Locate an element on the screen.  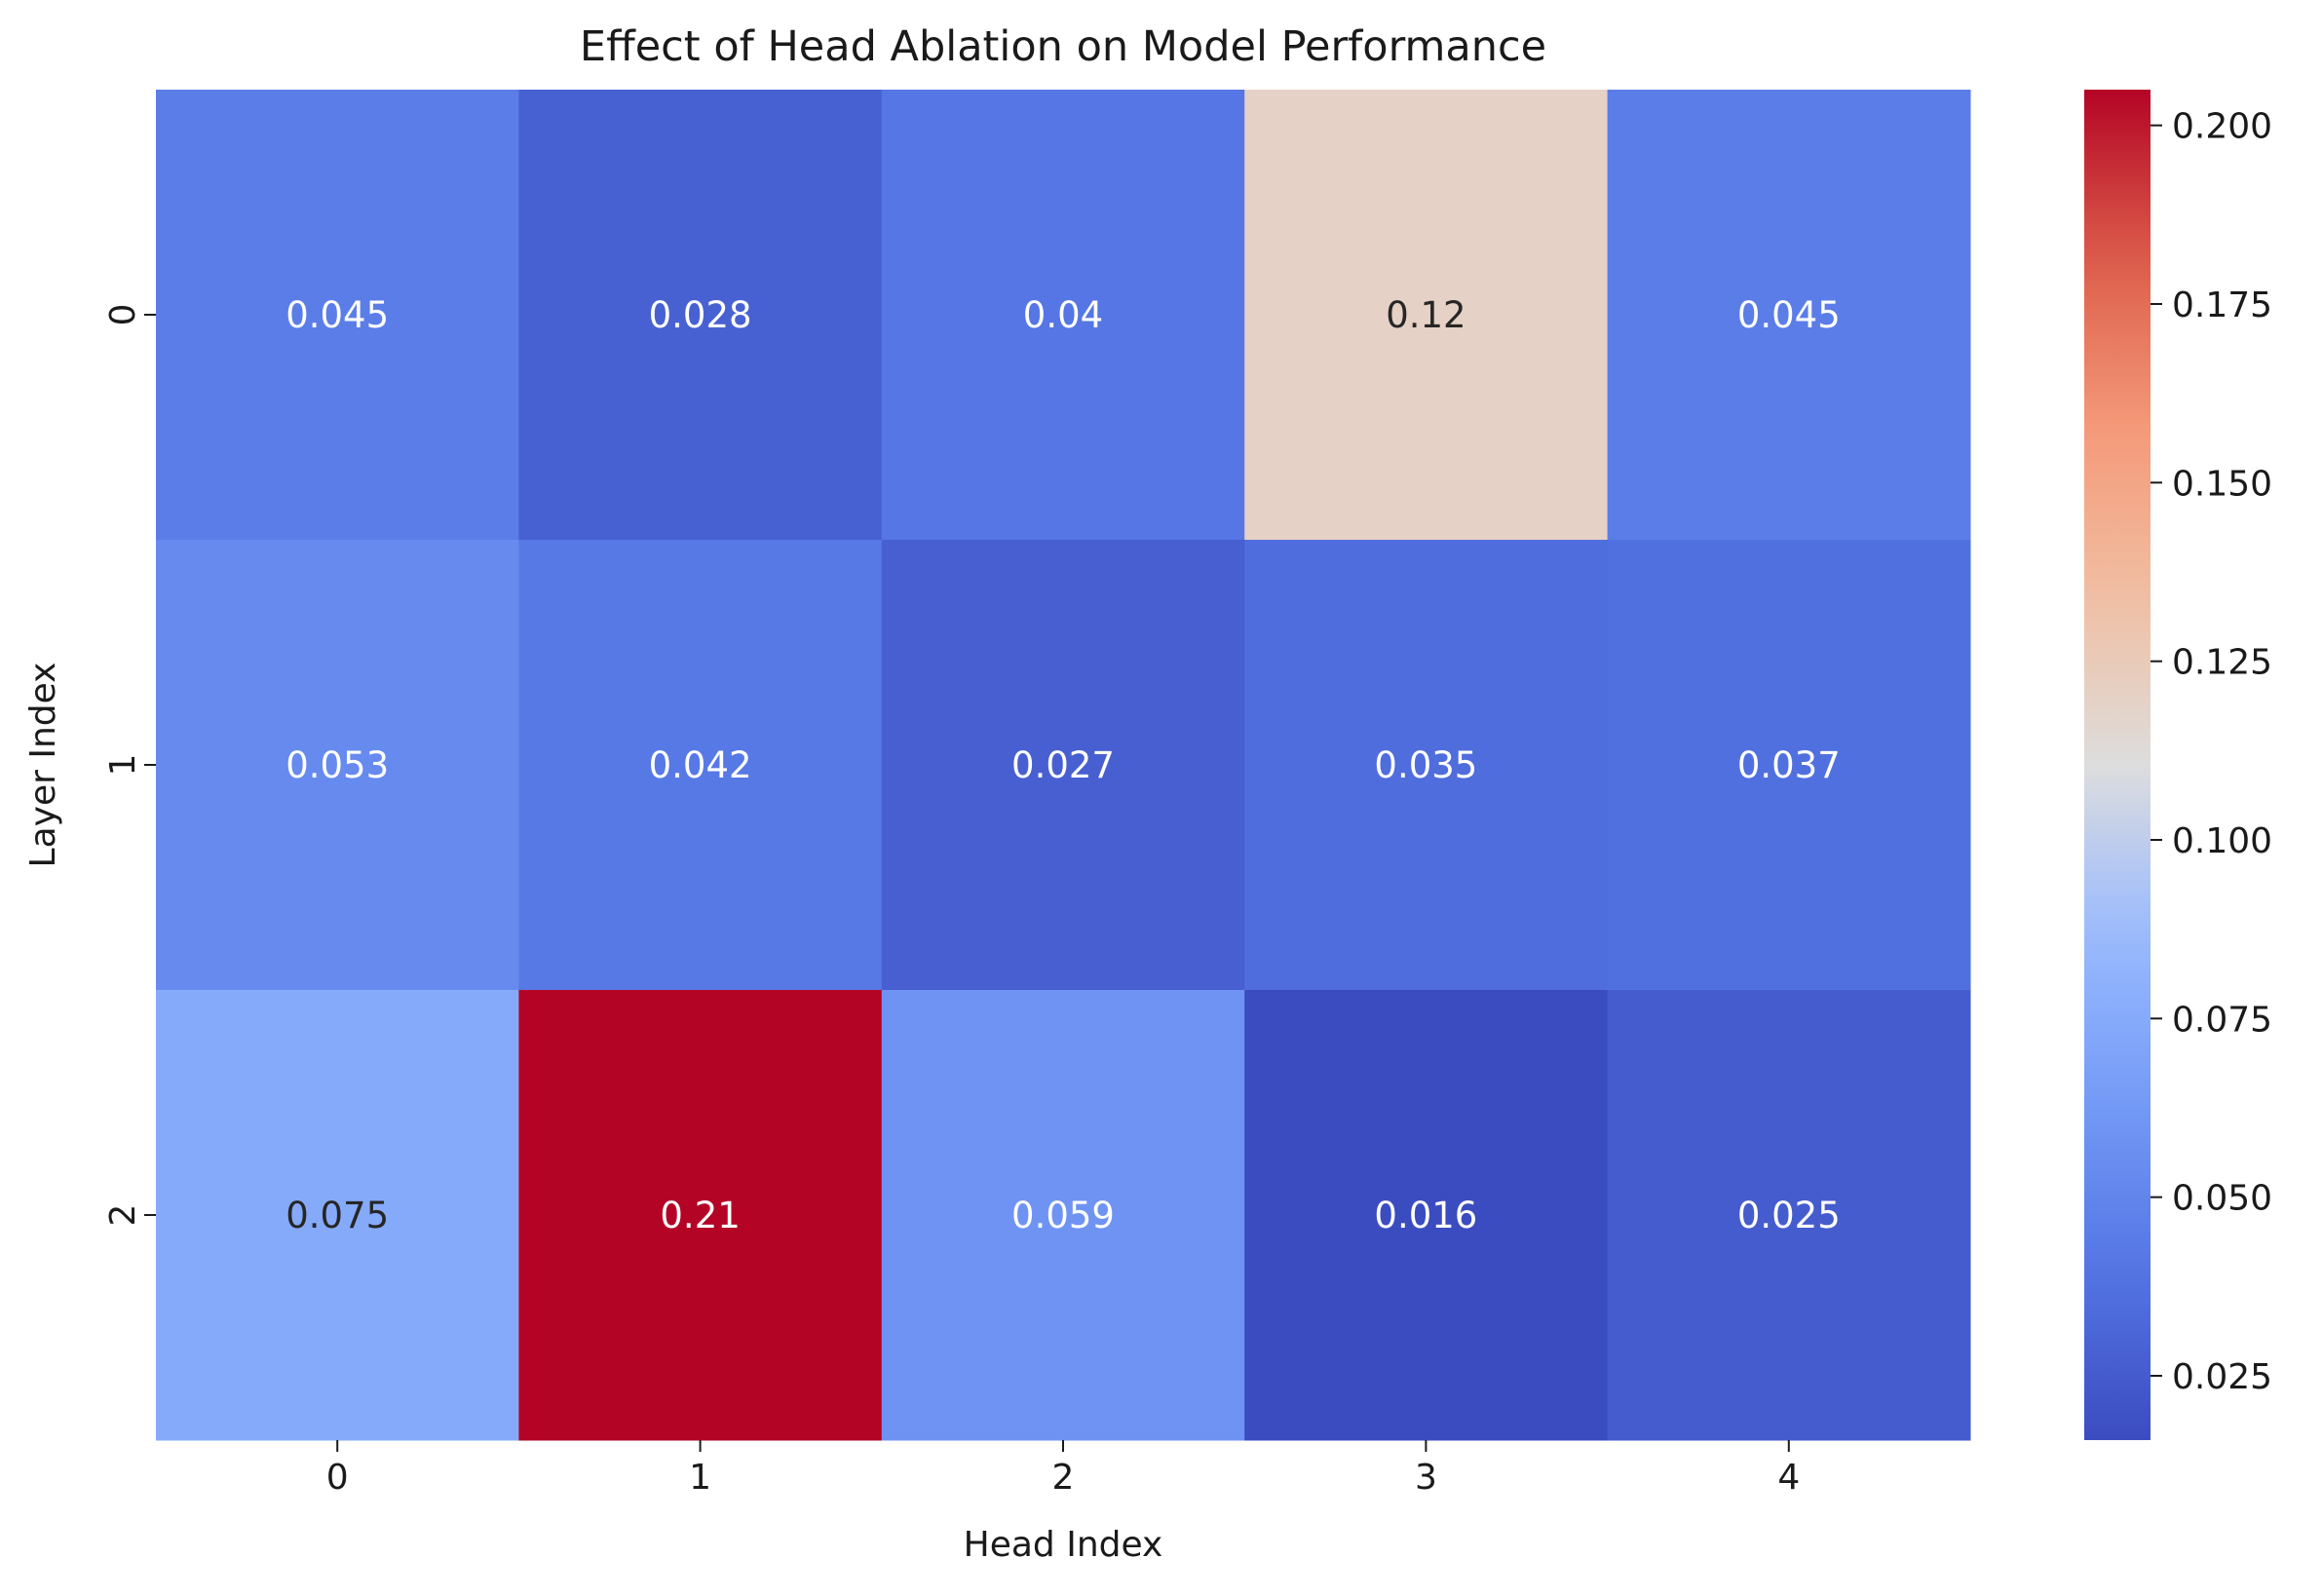
heatmap-cell-r1-c3 is located at coordinates (1427, 765).